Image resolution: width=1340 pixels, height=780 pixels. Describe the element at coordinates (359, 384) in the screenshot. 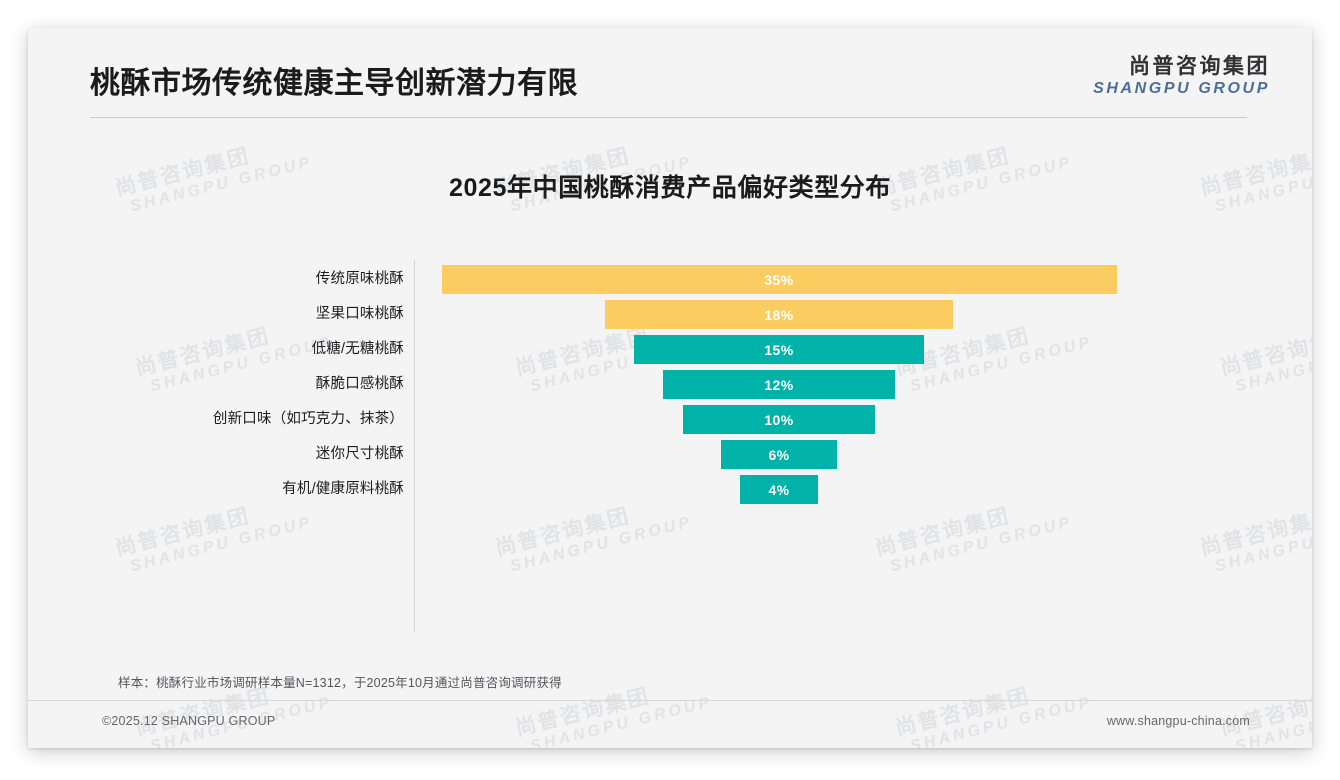

I see `bar-category-label: 酥脆口感桃酥` at that location.